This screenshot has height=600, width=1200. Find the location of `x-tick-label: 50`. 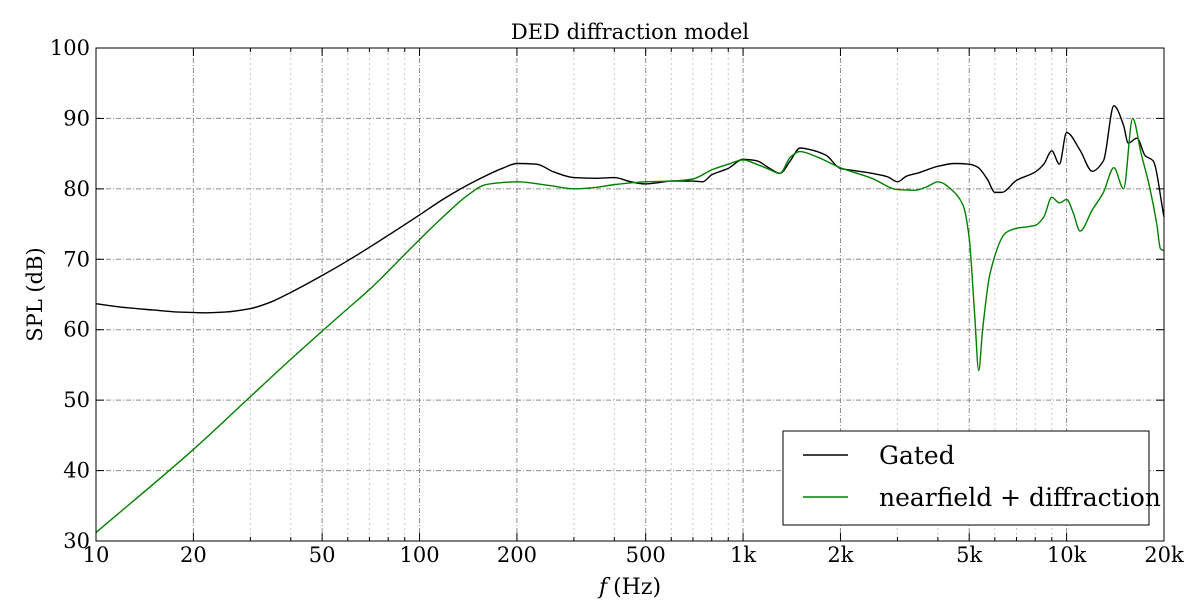

x-tick-label: 50 is located at coordinates (322, 555).